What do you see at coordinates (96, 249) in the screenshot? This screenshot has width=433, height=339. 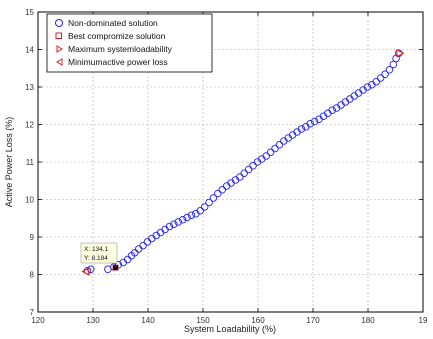 I see `data-tip-x: X: 134.1` at bounding box center [96, 249].